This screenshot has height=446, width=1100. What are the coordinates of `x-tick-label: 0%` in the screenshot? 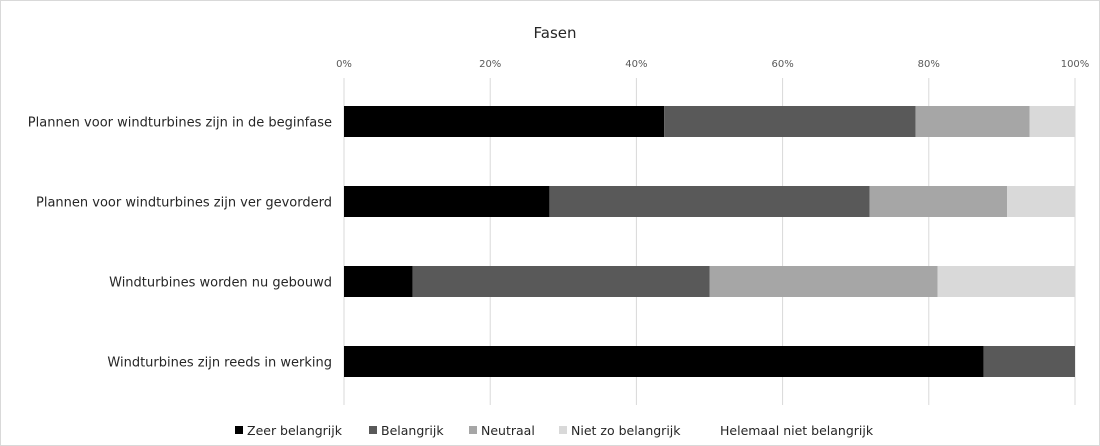 It's located at (344, 64).